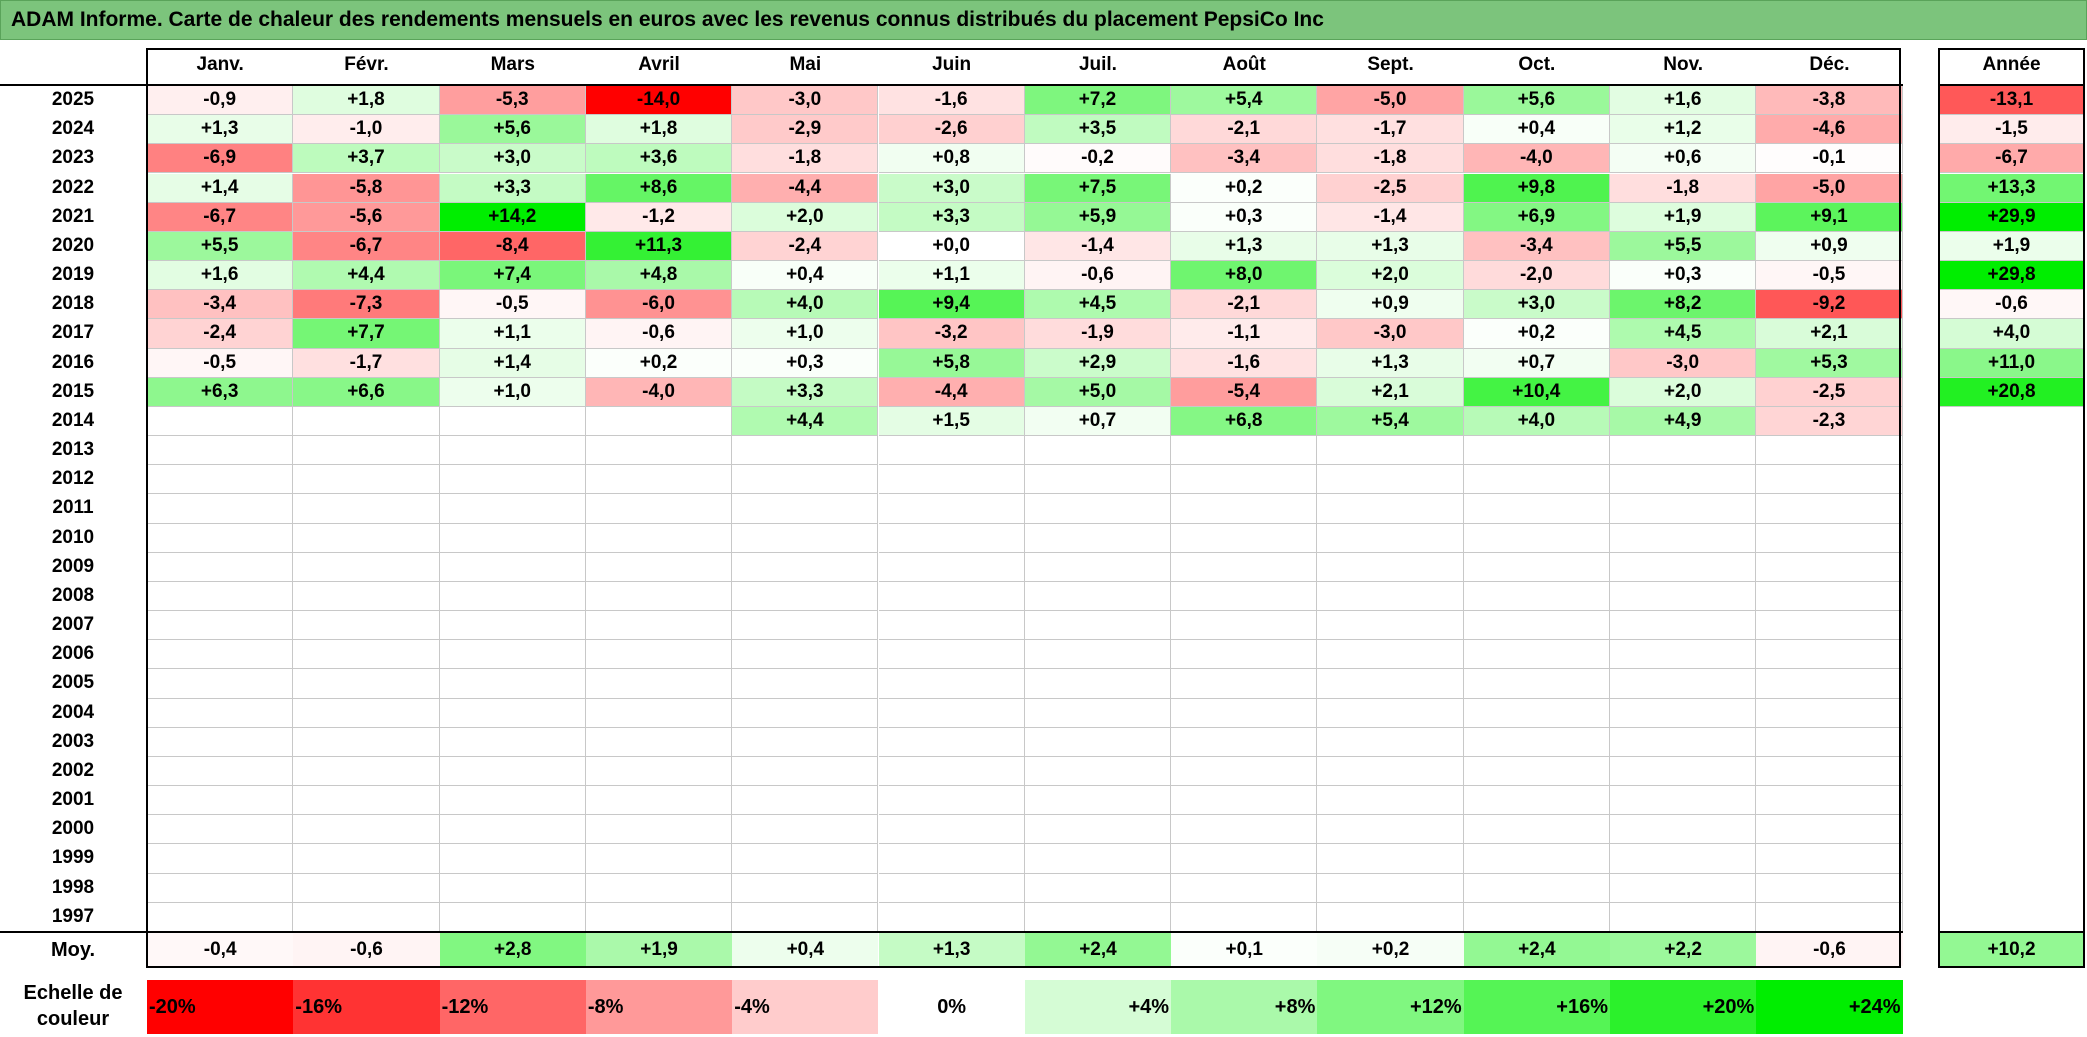 This screenshot has width=2087, height=1037. Describe the element at coordinates (1537, 64) in the screenshot. I see `month-header: Oct.` at that location.